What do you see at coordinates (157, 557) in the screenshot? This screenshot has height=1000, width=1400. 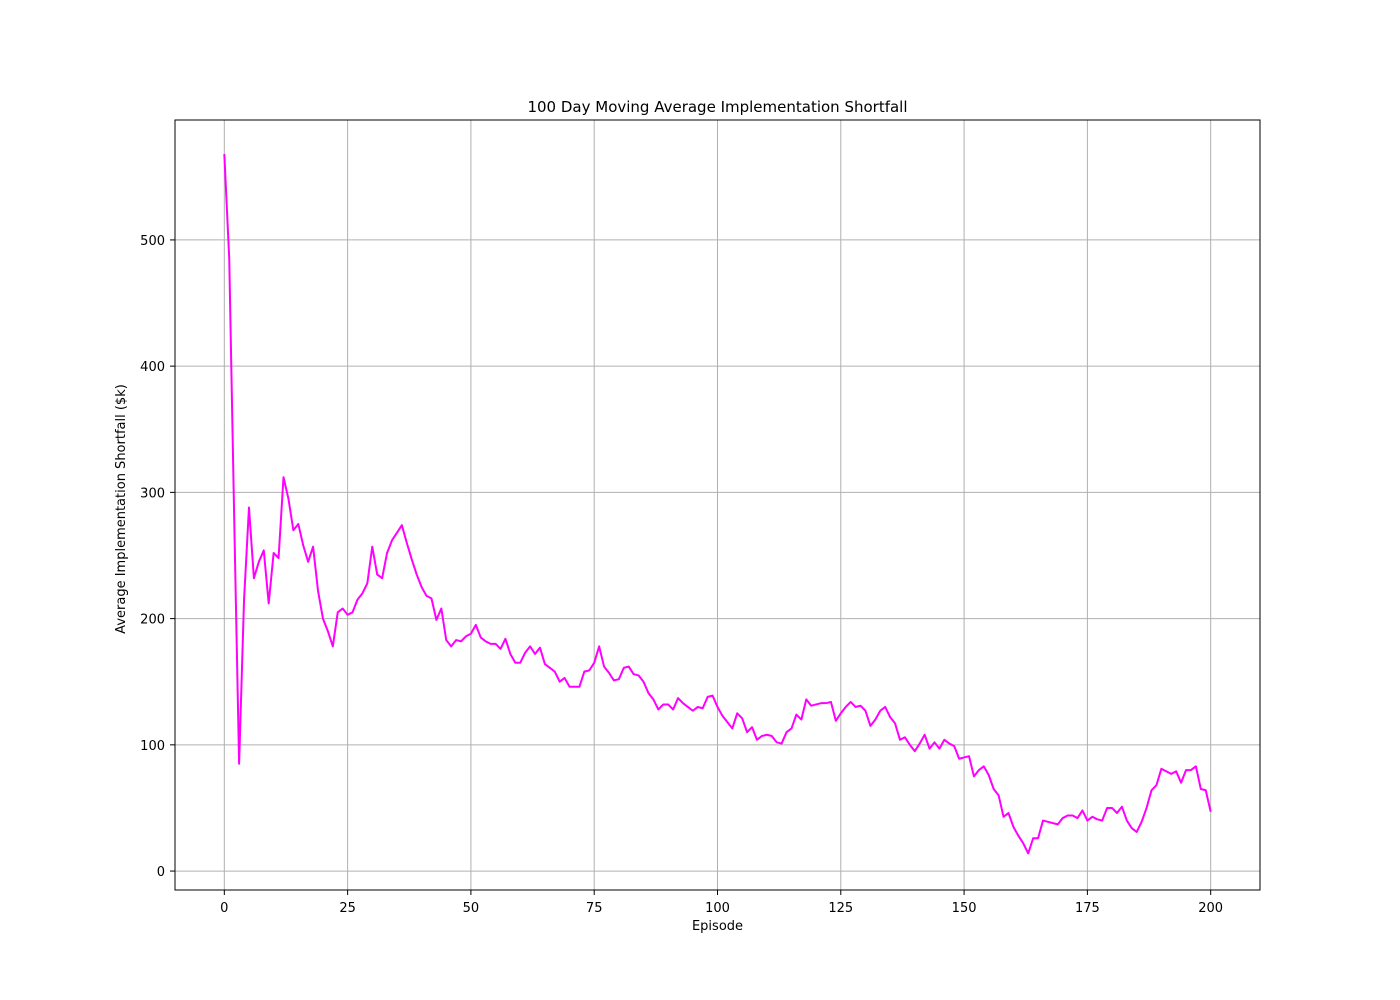 I see `y-axis-ticks: 0 100 200 300 400 500` at bounding box center [157, 557].